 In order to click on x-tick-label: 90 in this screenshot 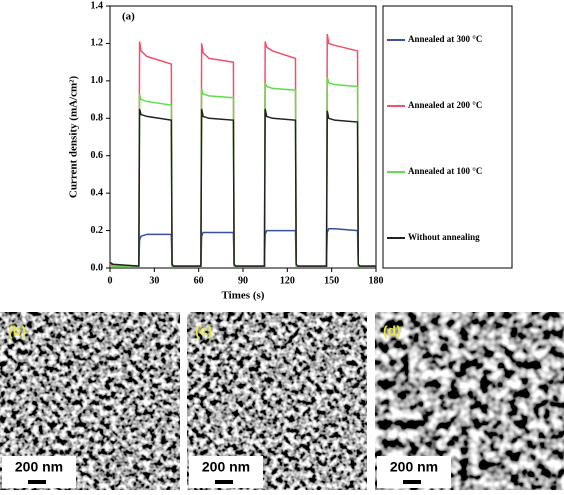, I will do `click(243, 280)`.